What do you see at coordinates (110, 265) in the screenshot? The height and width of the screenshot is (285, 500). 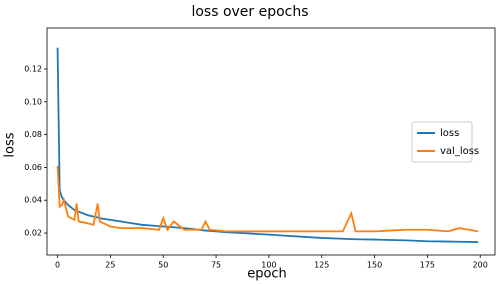 I see `x-tick-label: 25` at bounding box center [110, 265].